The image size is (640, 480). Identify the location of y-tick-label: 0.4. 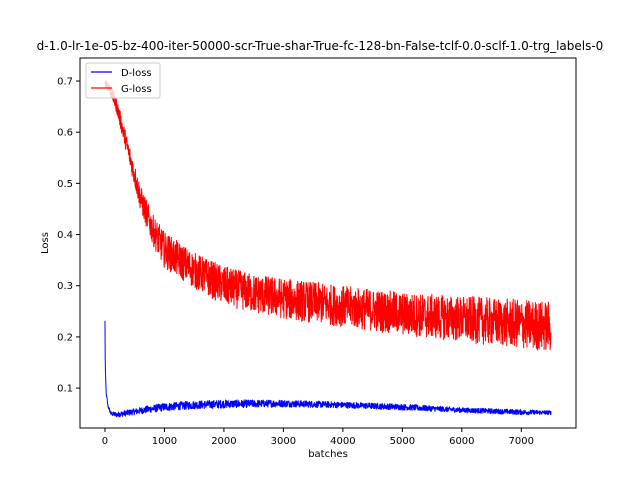
(65, 235).